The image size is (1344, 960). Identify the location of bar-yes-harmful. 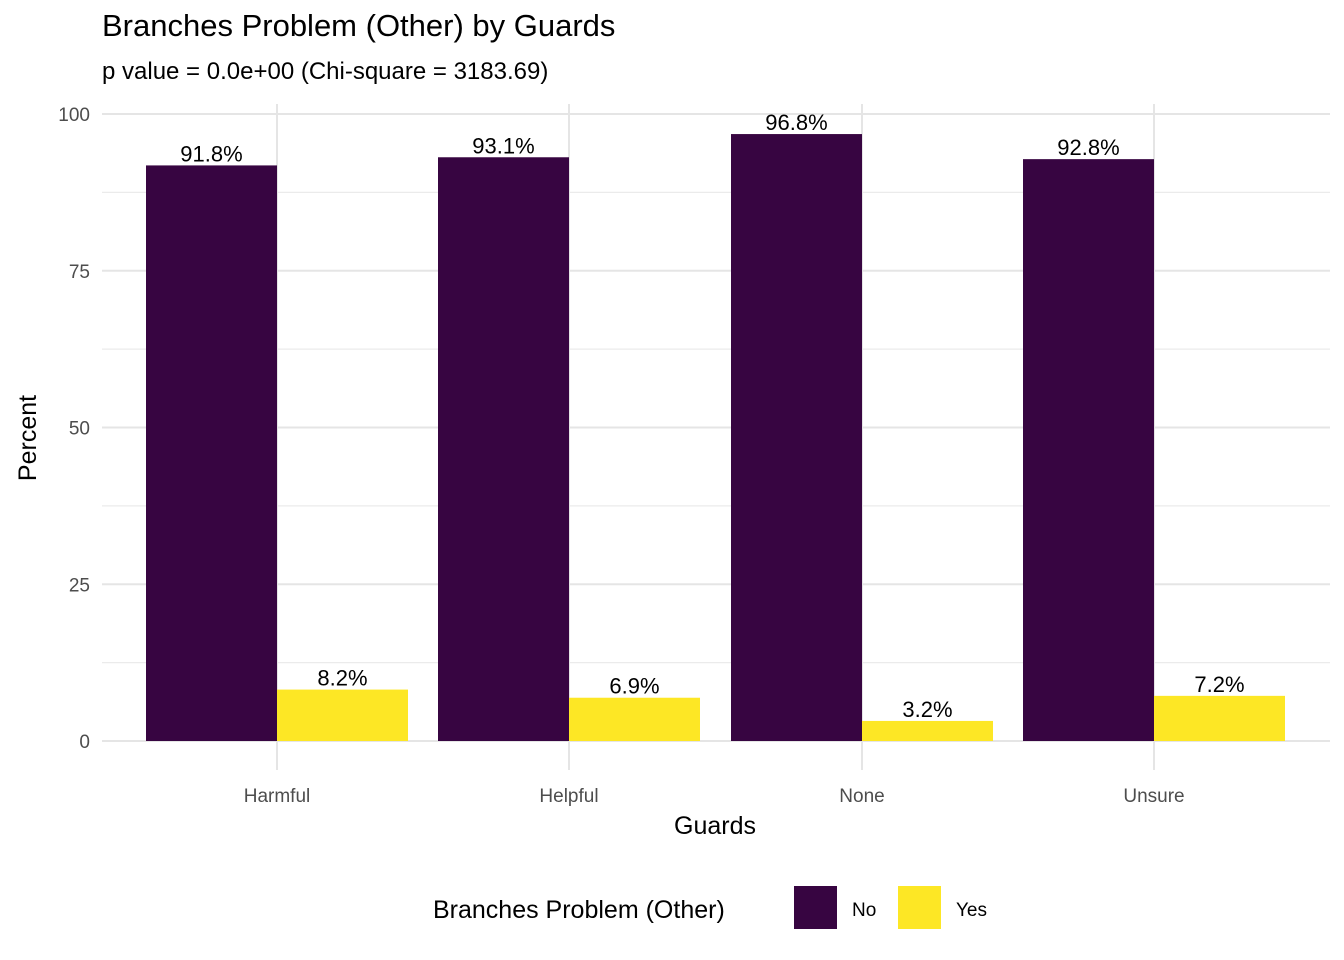
(342, 715).